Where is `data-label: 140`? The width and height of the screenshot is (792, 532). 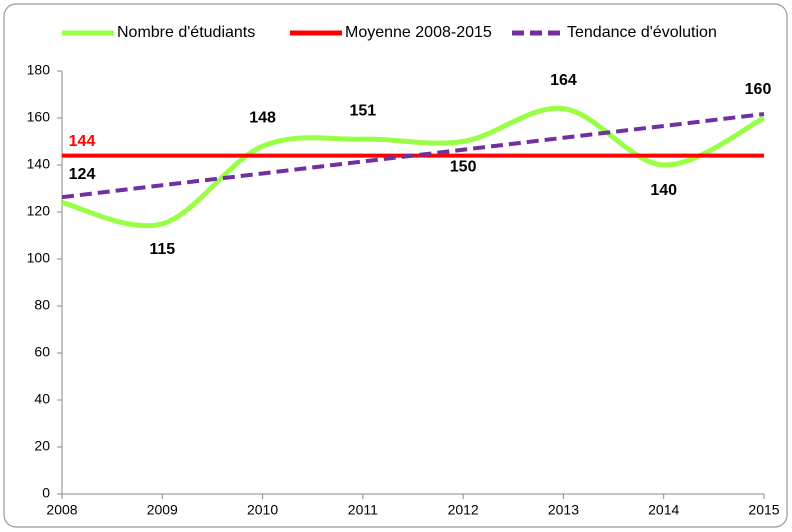
data-label: 140 is located at coordinates (663, 190).